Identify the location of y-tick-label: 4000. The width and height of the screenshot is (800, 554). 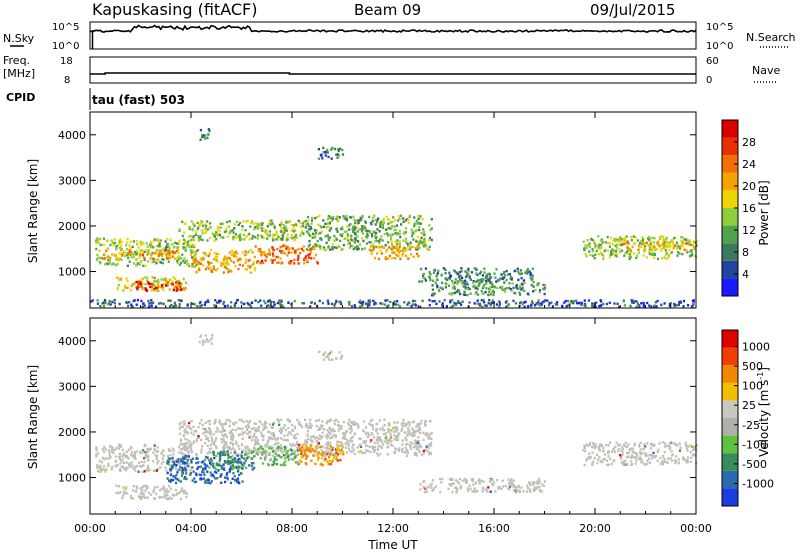
(72, 135).